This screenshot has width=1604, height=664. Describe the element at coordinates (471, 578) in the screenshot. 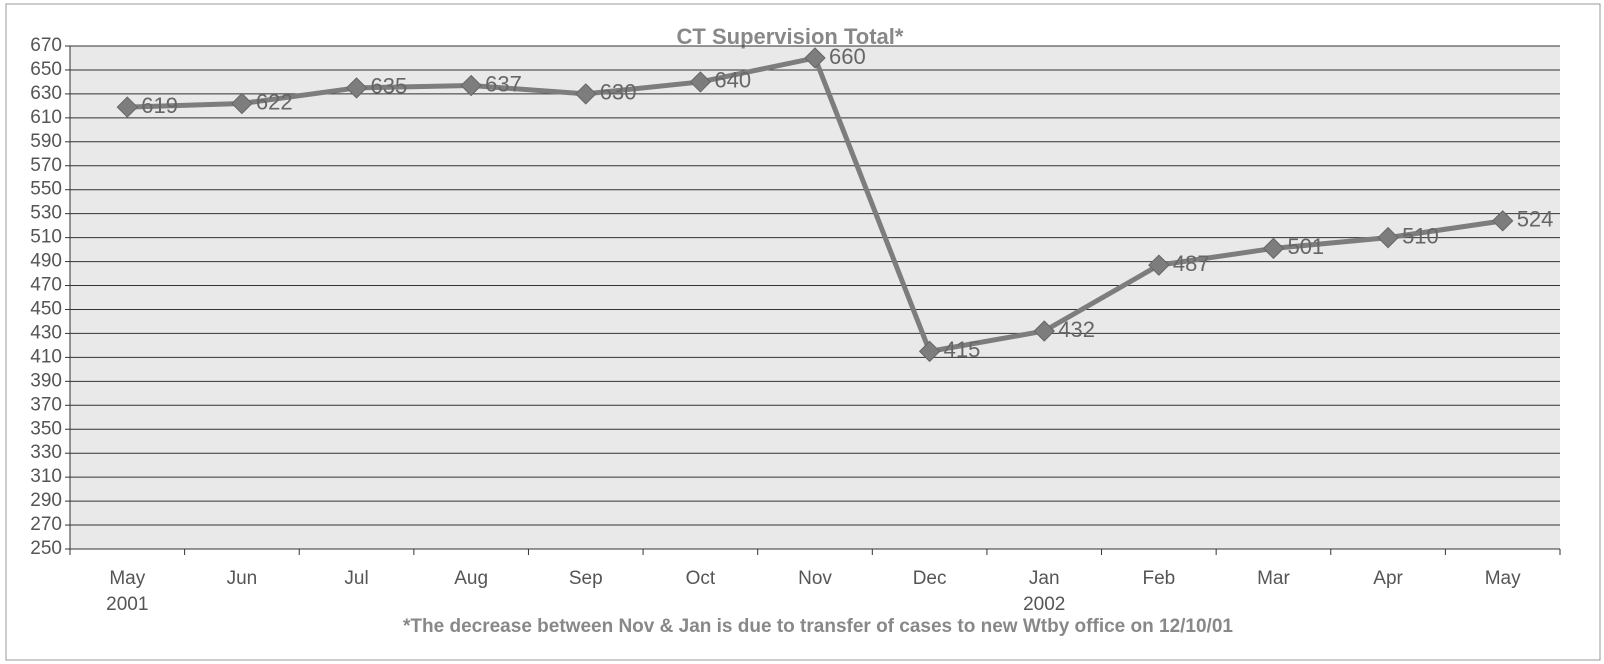

I see `x-tick-label: Aug` at that location.